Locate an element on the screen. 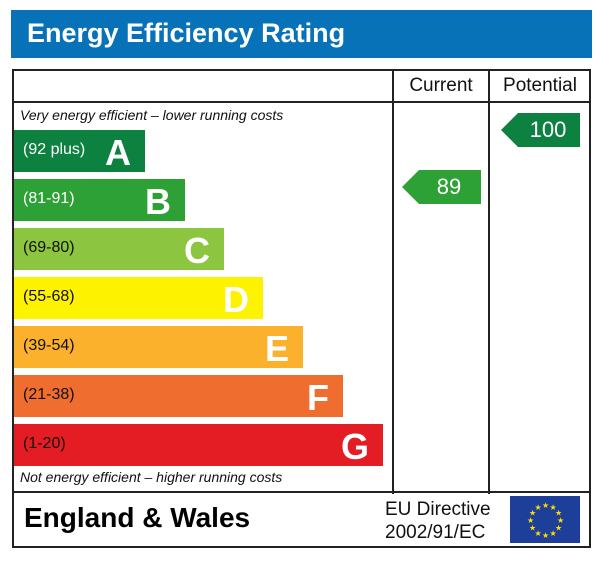 The height and width of the screenshot is (564, 603). band-bar-d: (55-68) D is located at coordinates (138, 298).